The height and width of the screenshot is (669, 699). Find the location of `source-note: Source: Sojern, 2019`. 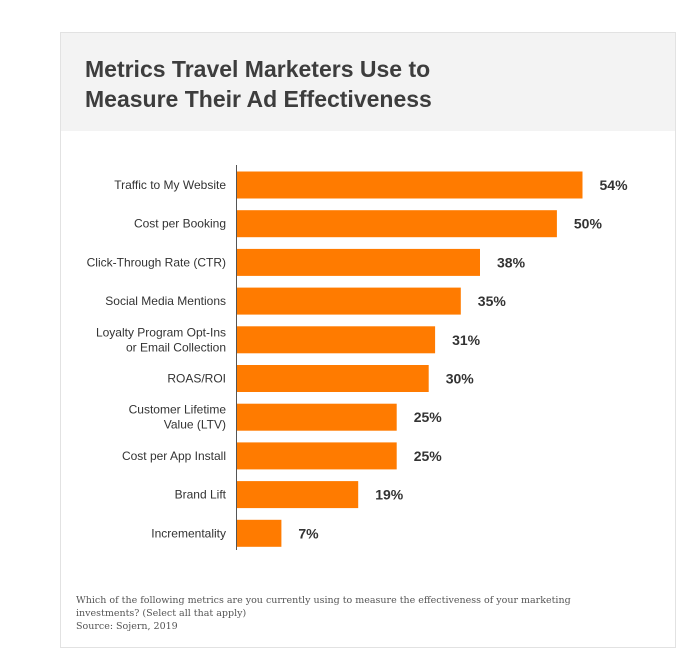

source-note: Source: Sojern, 2019 is located at coordinates (127, 626).